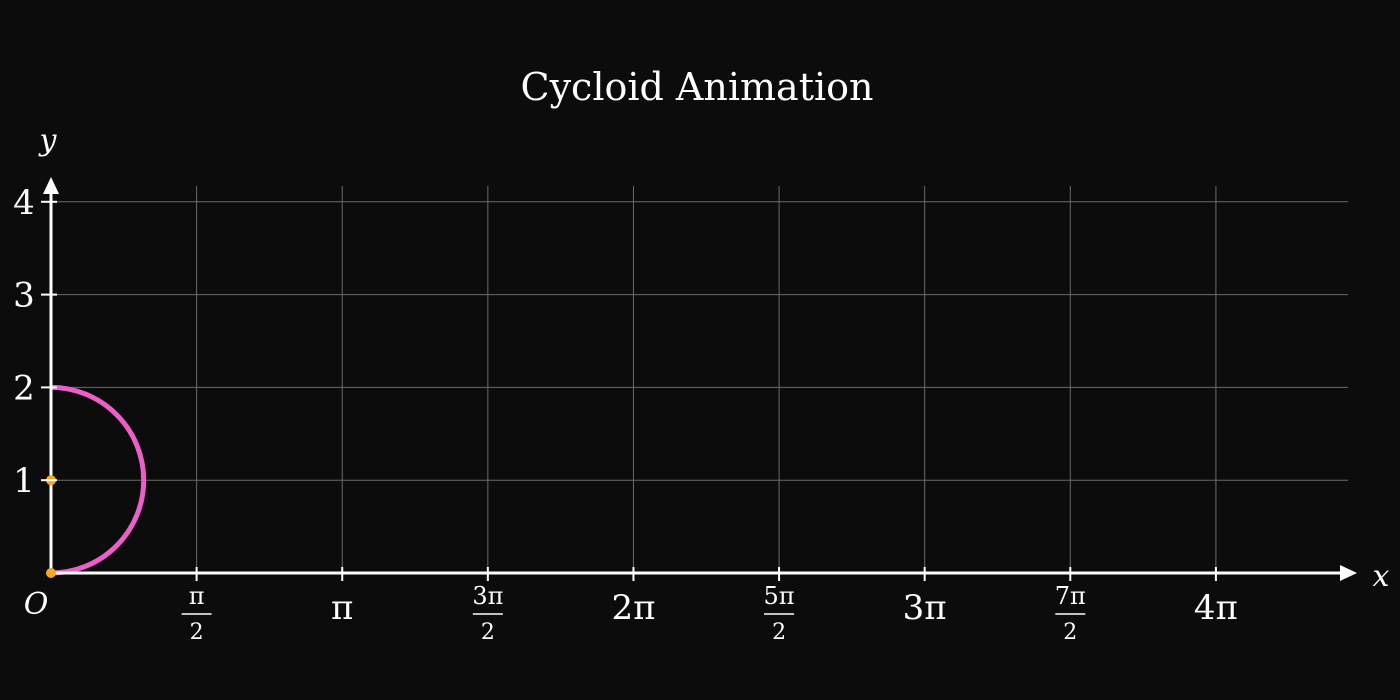 This screenshot has height=700, width=1400. Describe the element at coordinates (48, 140) in the screenshot. I see `y-axis-label: y` at that location.